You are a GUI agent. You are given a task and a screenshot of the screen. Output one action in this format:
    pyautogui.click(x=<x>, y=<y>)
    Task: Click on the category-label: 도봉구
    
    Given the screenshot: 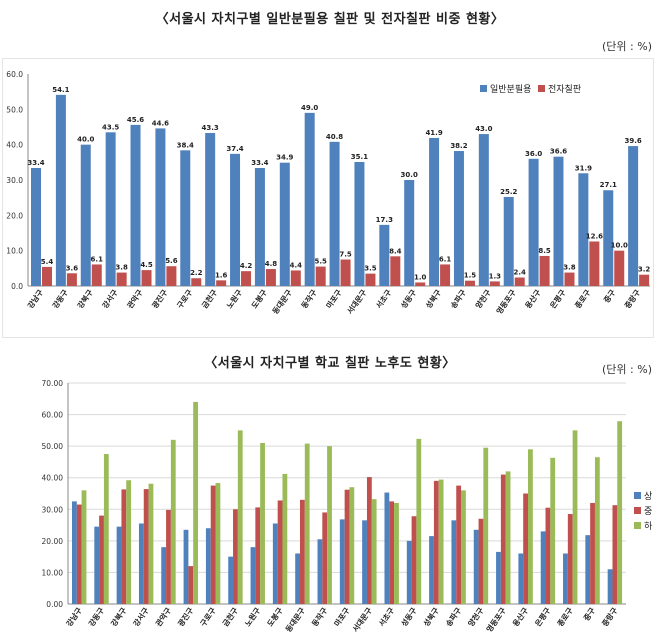 What is the action you would take?
    pyautogui.click(x=259, y=299)
    